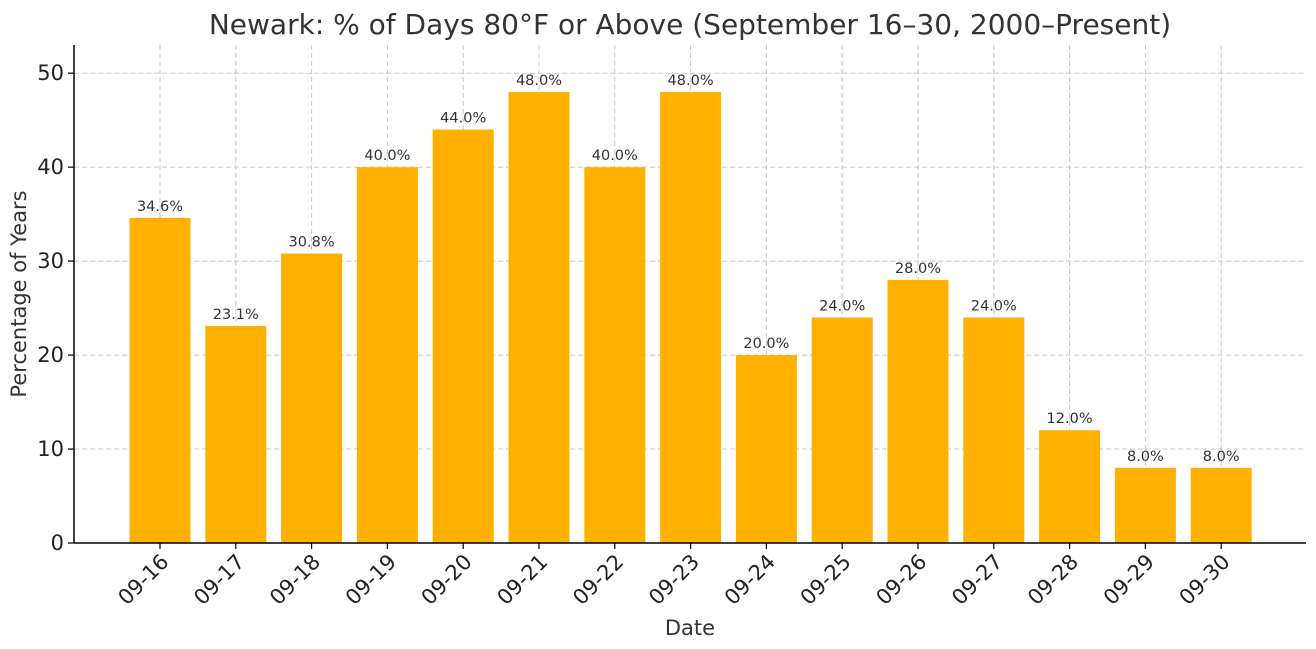  Describe the element at coordinates (750, 580) in the screenshot. I see `x-tick-label-09-24: 09-24` at that location.